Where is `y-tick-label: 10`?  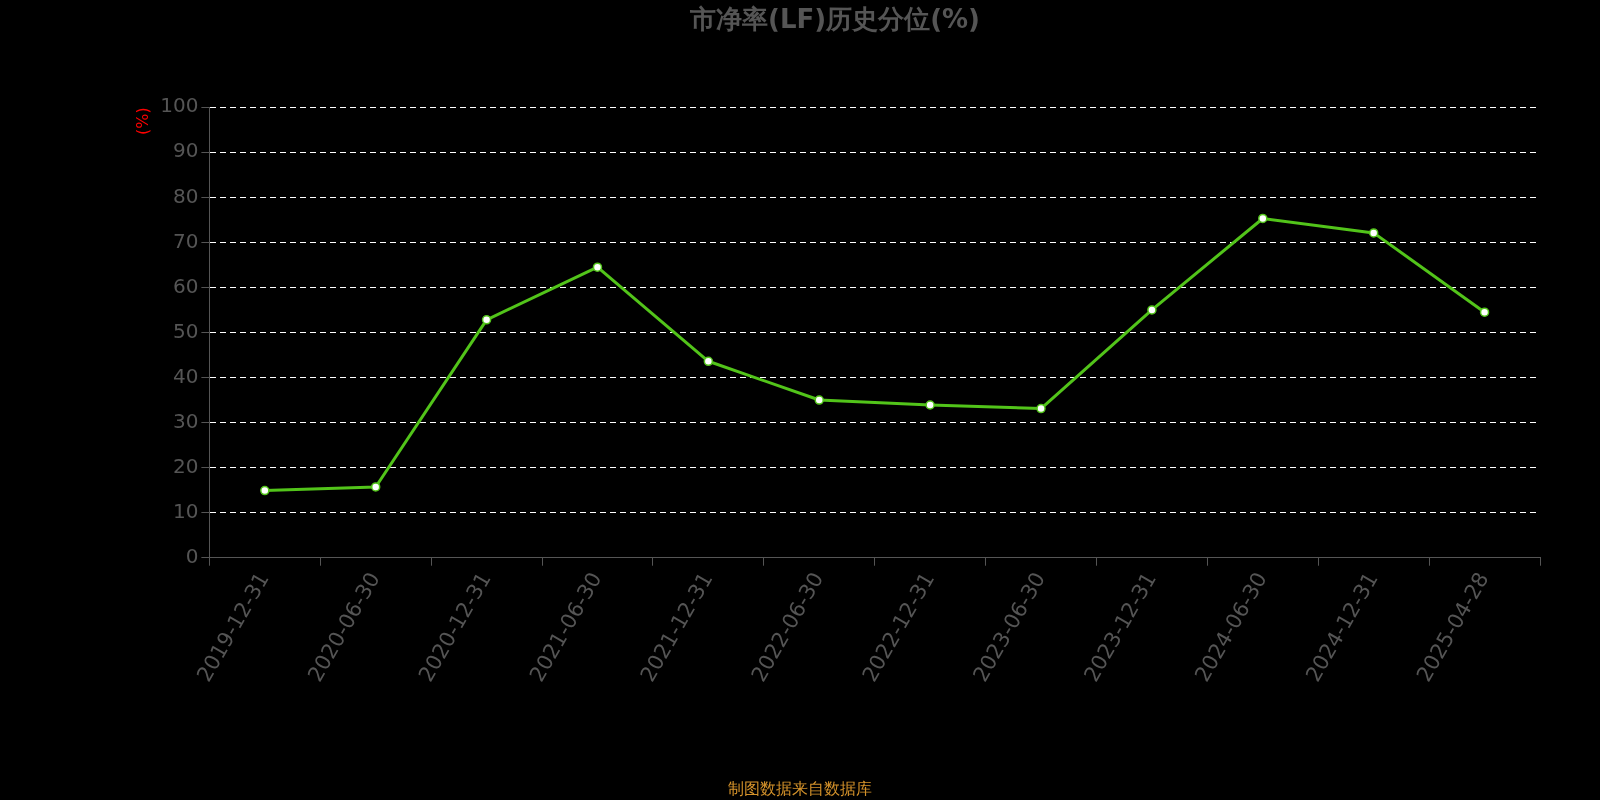 y-tick-label: 10 is located at coordinates (185, 510).